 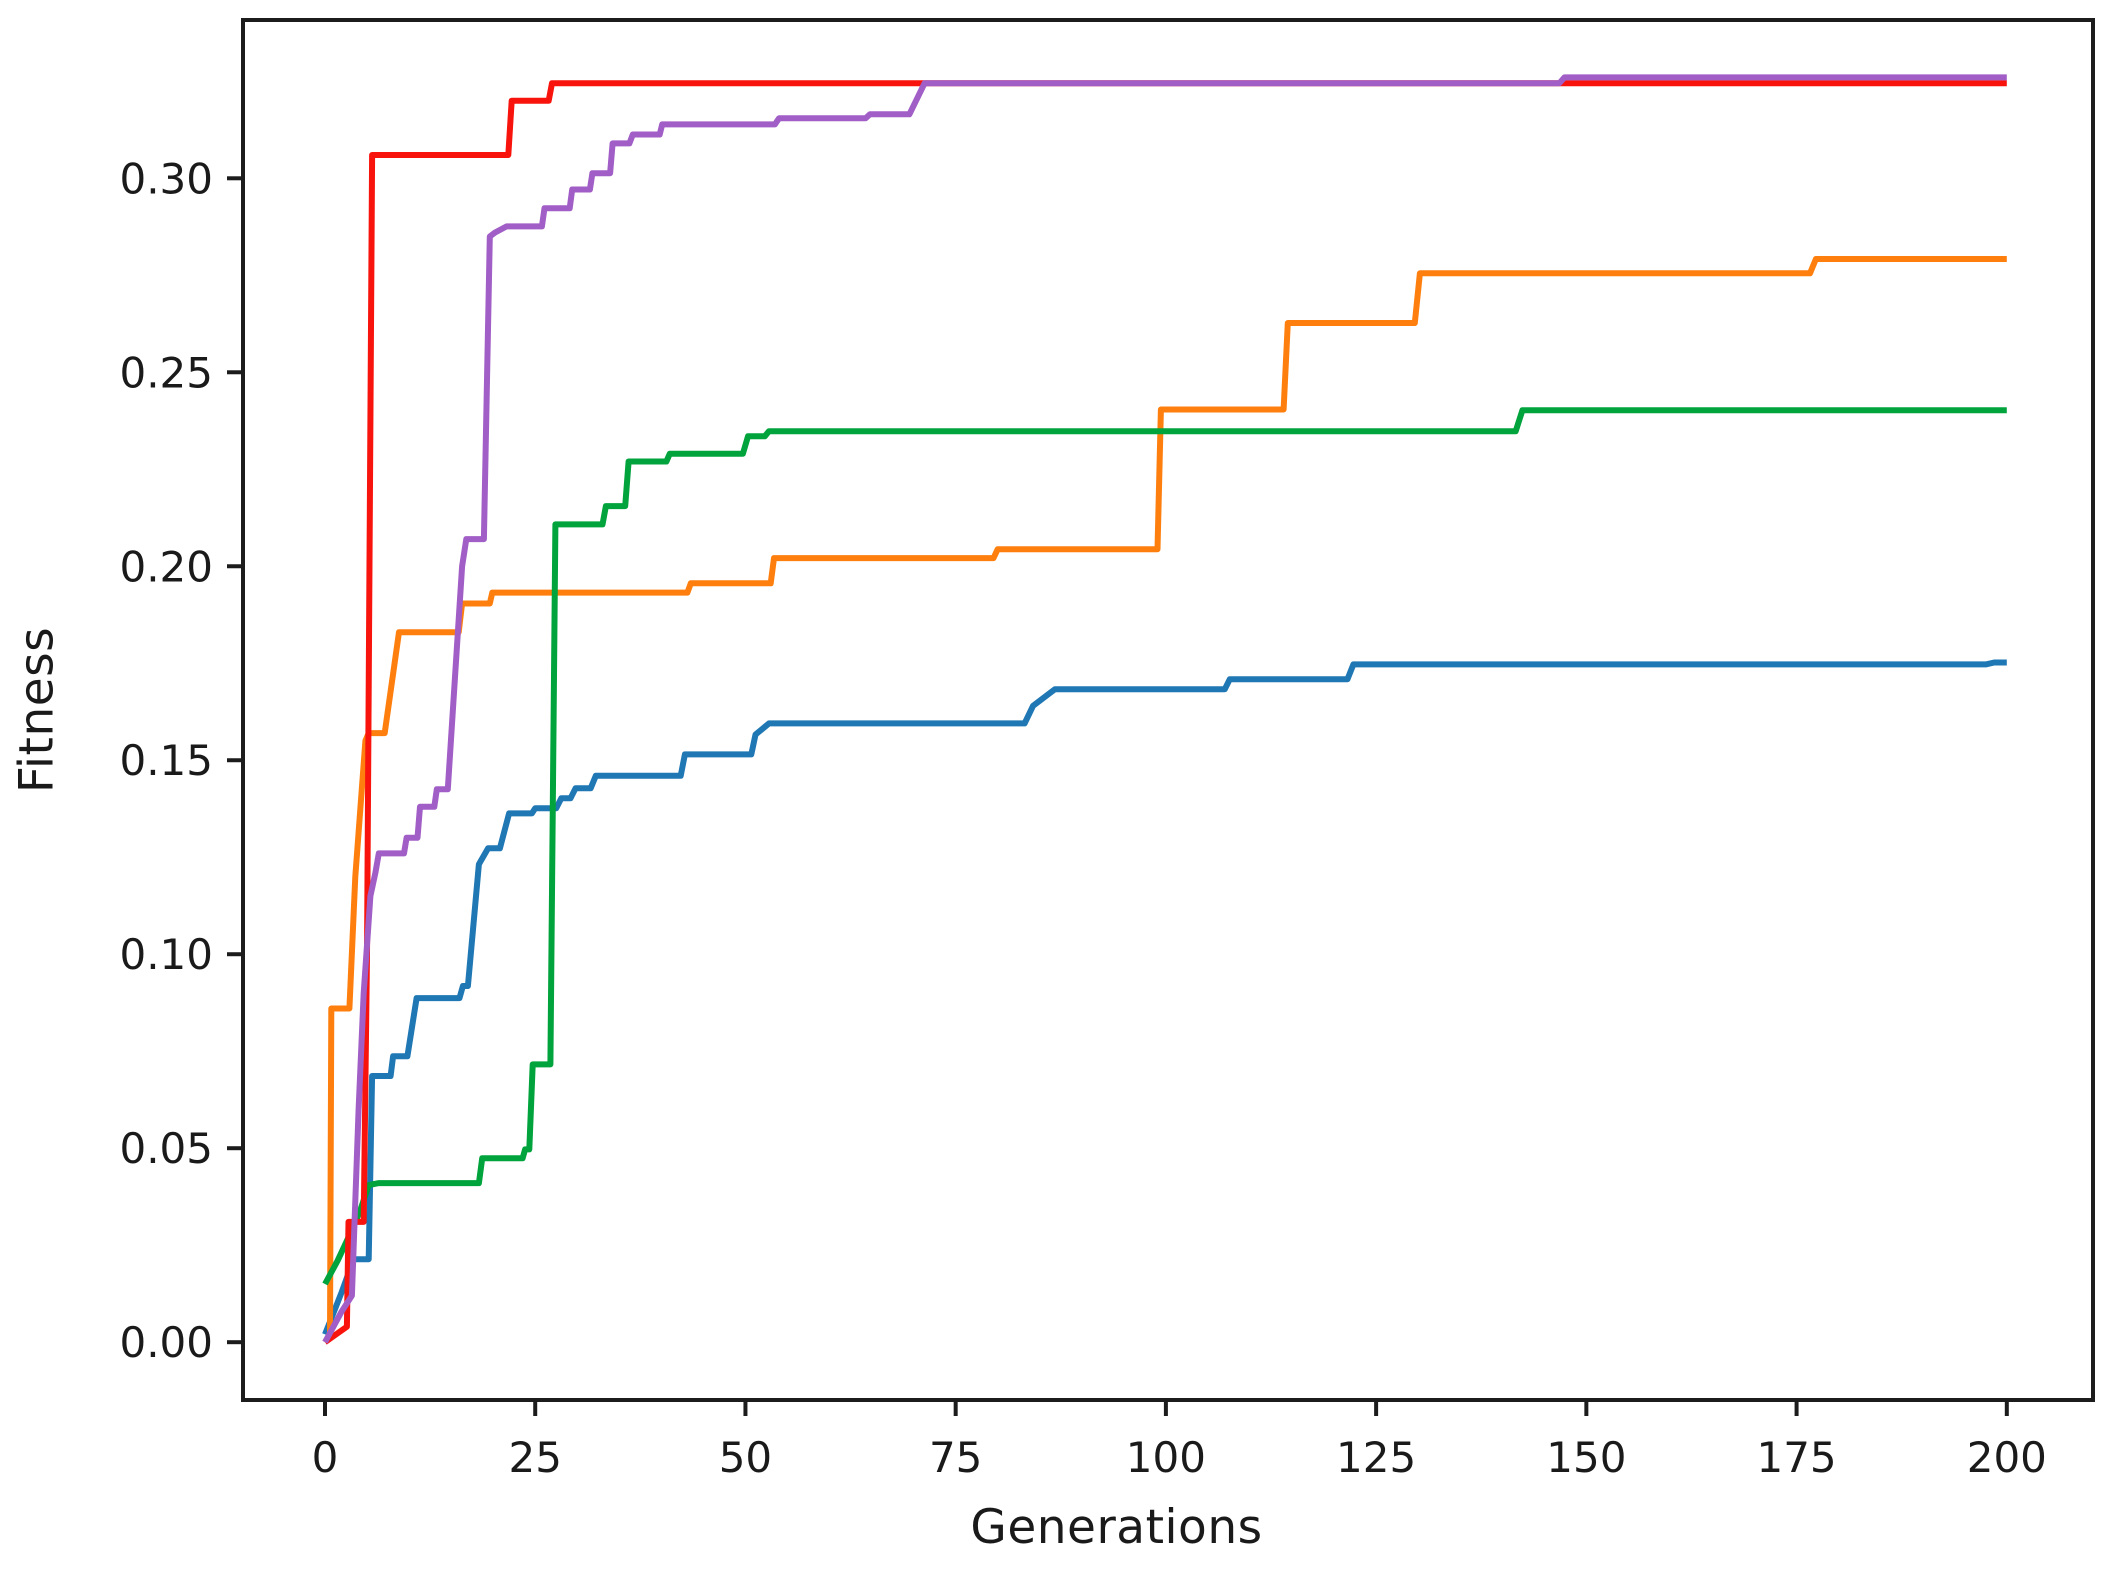 What do you see at coordinates (166, 954) in the screenshot?
I see `y-tick-label: 0.10` at bounding box center [166, 954].